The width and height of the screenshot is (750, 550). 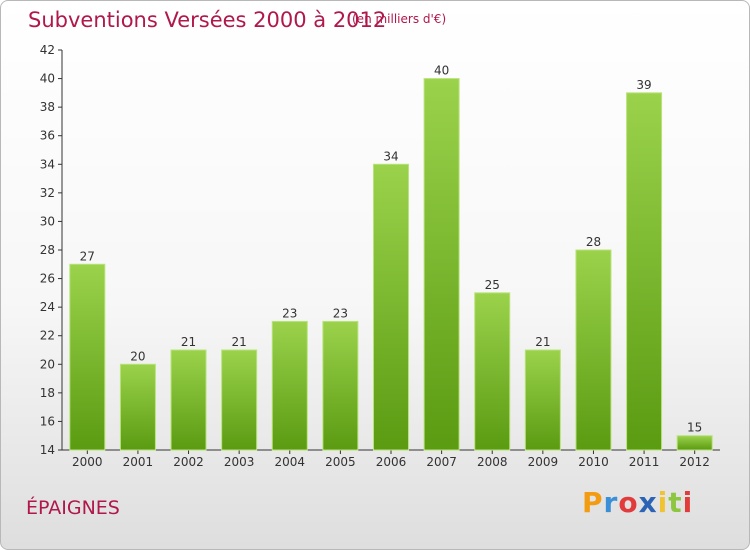 I want to click on y-tick-label: 38, so click(x=47, y=107).